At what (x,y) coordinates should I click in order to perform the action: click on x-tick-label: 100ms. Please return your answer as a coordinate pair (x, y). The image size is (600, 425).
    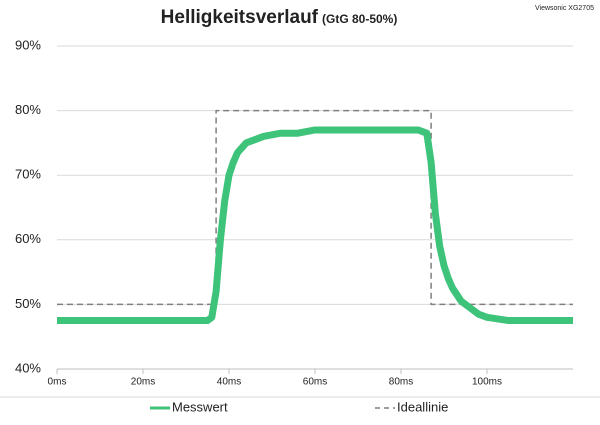
    Looking at the image, I should click on (487, 382).